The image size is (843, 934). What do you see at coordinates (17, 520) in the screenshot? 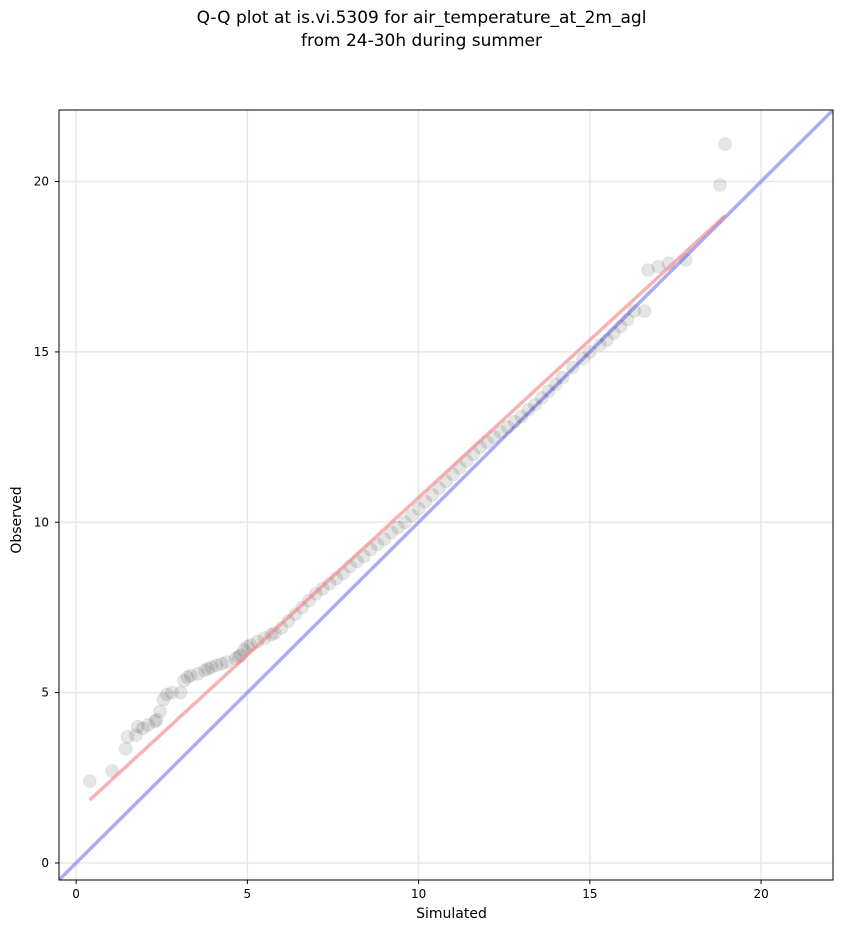
I see `y-axis-label: Observed` at bounding box center [17, 520].